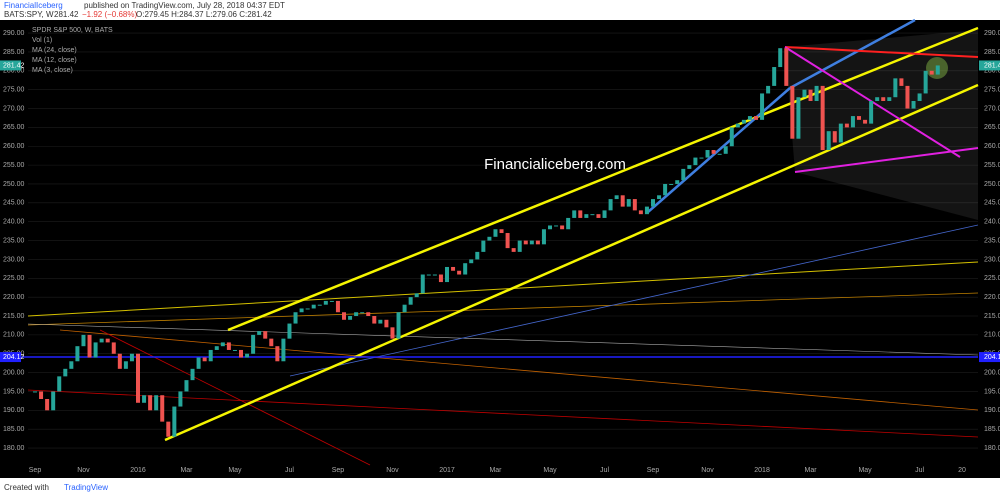 The width and height of the screenshot is (1000, 497). What do you see at coordinates (54, 50) in the screenshot?
I see `indicator: MA (24, close)` at bounding box center [54, 50].